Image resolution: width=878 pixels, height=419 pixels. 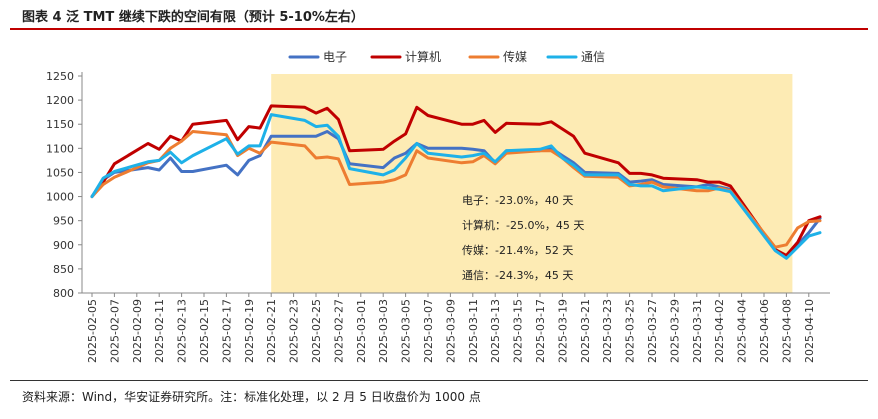 What do you see at coordinates (294, 331) in the screenshot?
I see `x-tick-label: 2025-02-23` at bounding box center [294, 331].